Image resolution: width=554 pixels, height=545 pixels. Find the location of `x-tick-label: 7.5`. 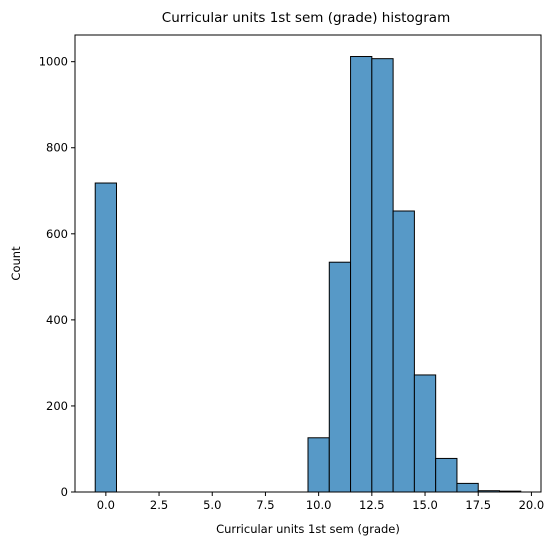

x-tick-label: 7.5 is located at coordinates (265, 505).